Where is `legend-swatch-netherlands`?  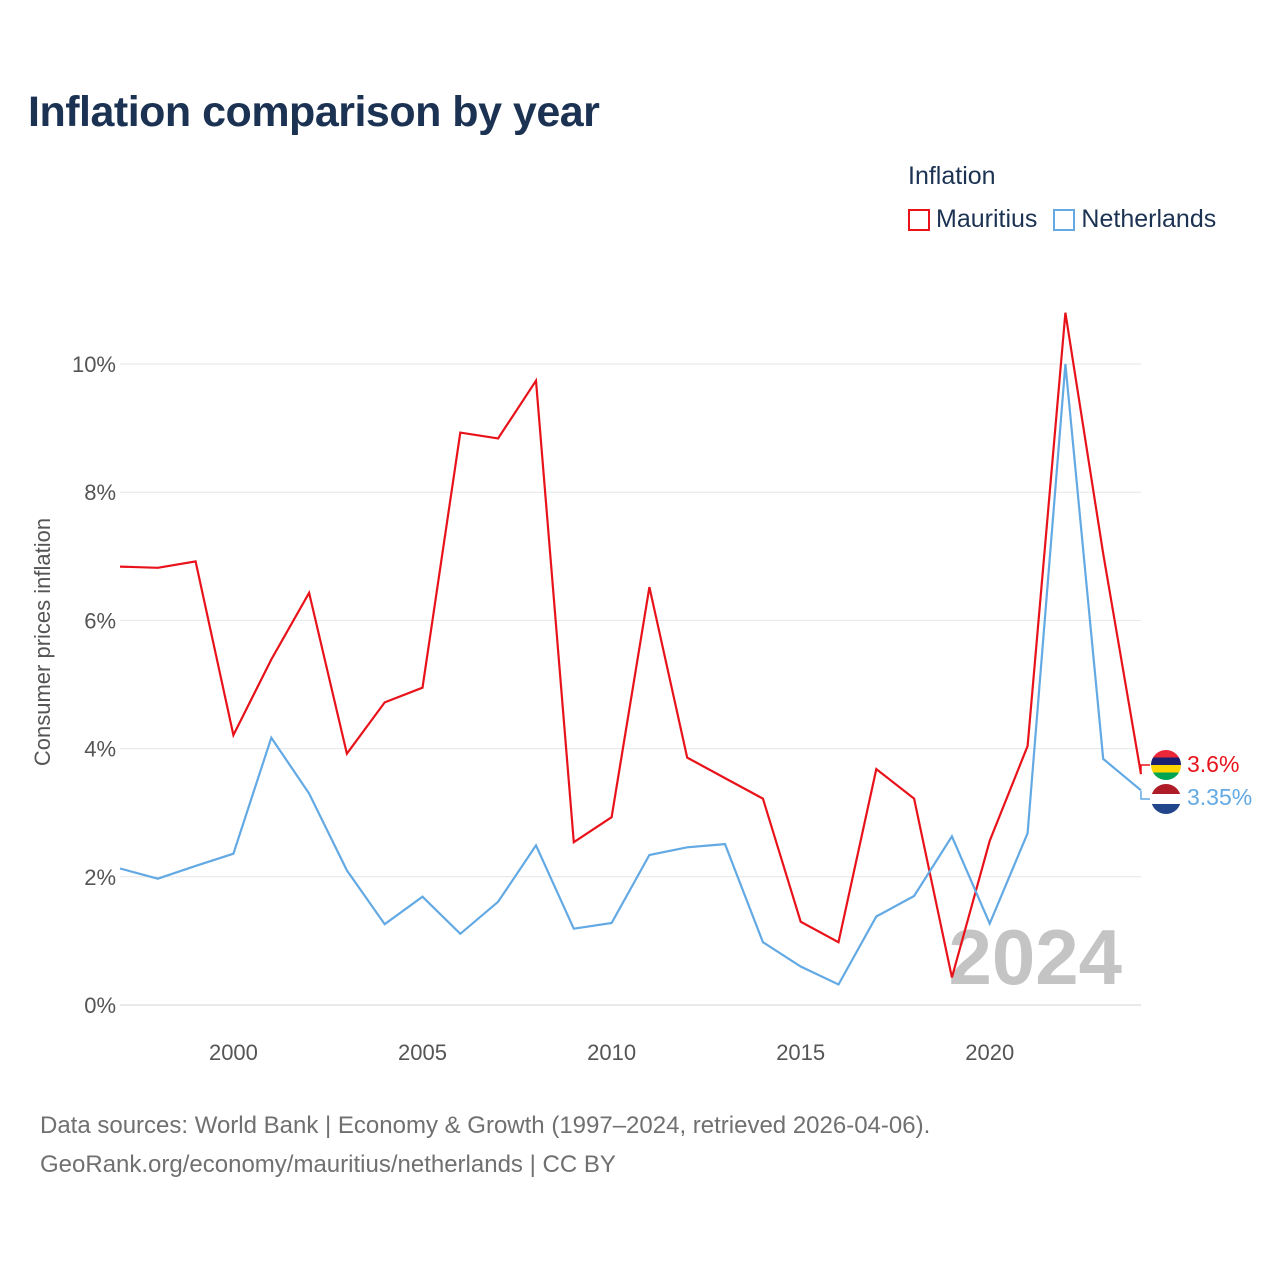 legend-swatch-netherlands is located at coordinates (1064, 219).